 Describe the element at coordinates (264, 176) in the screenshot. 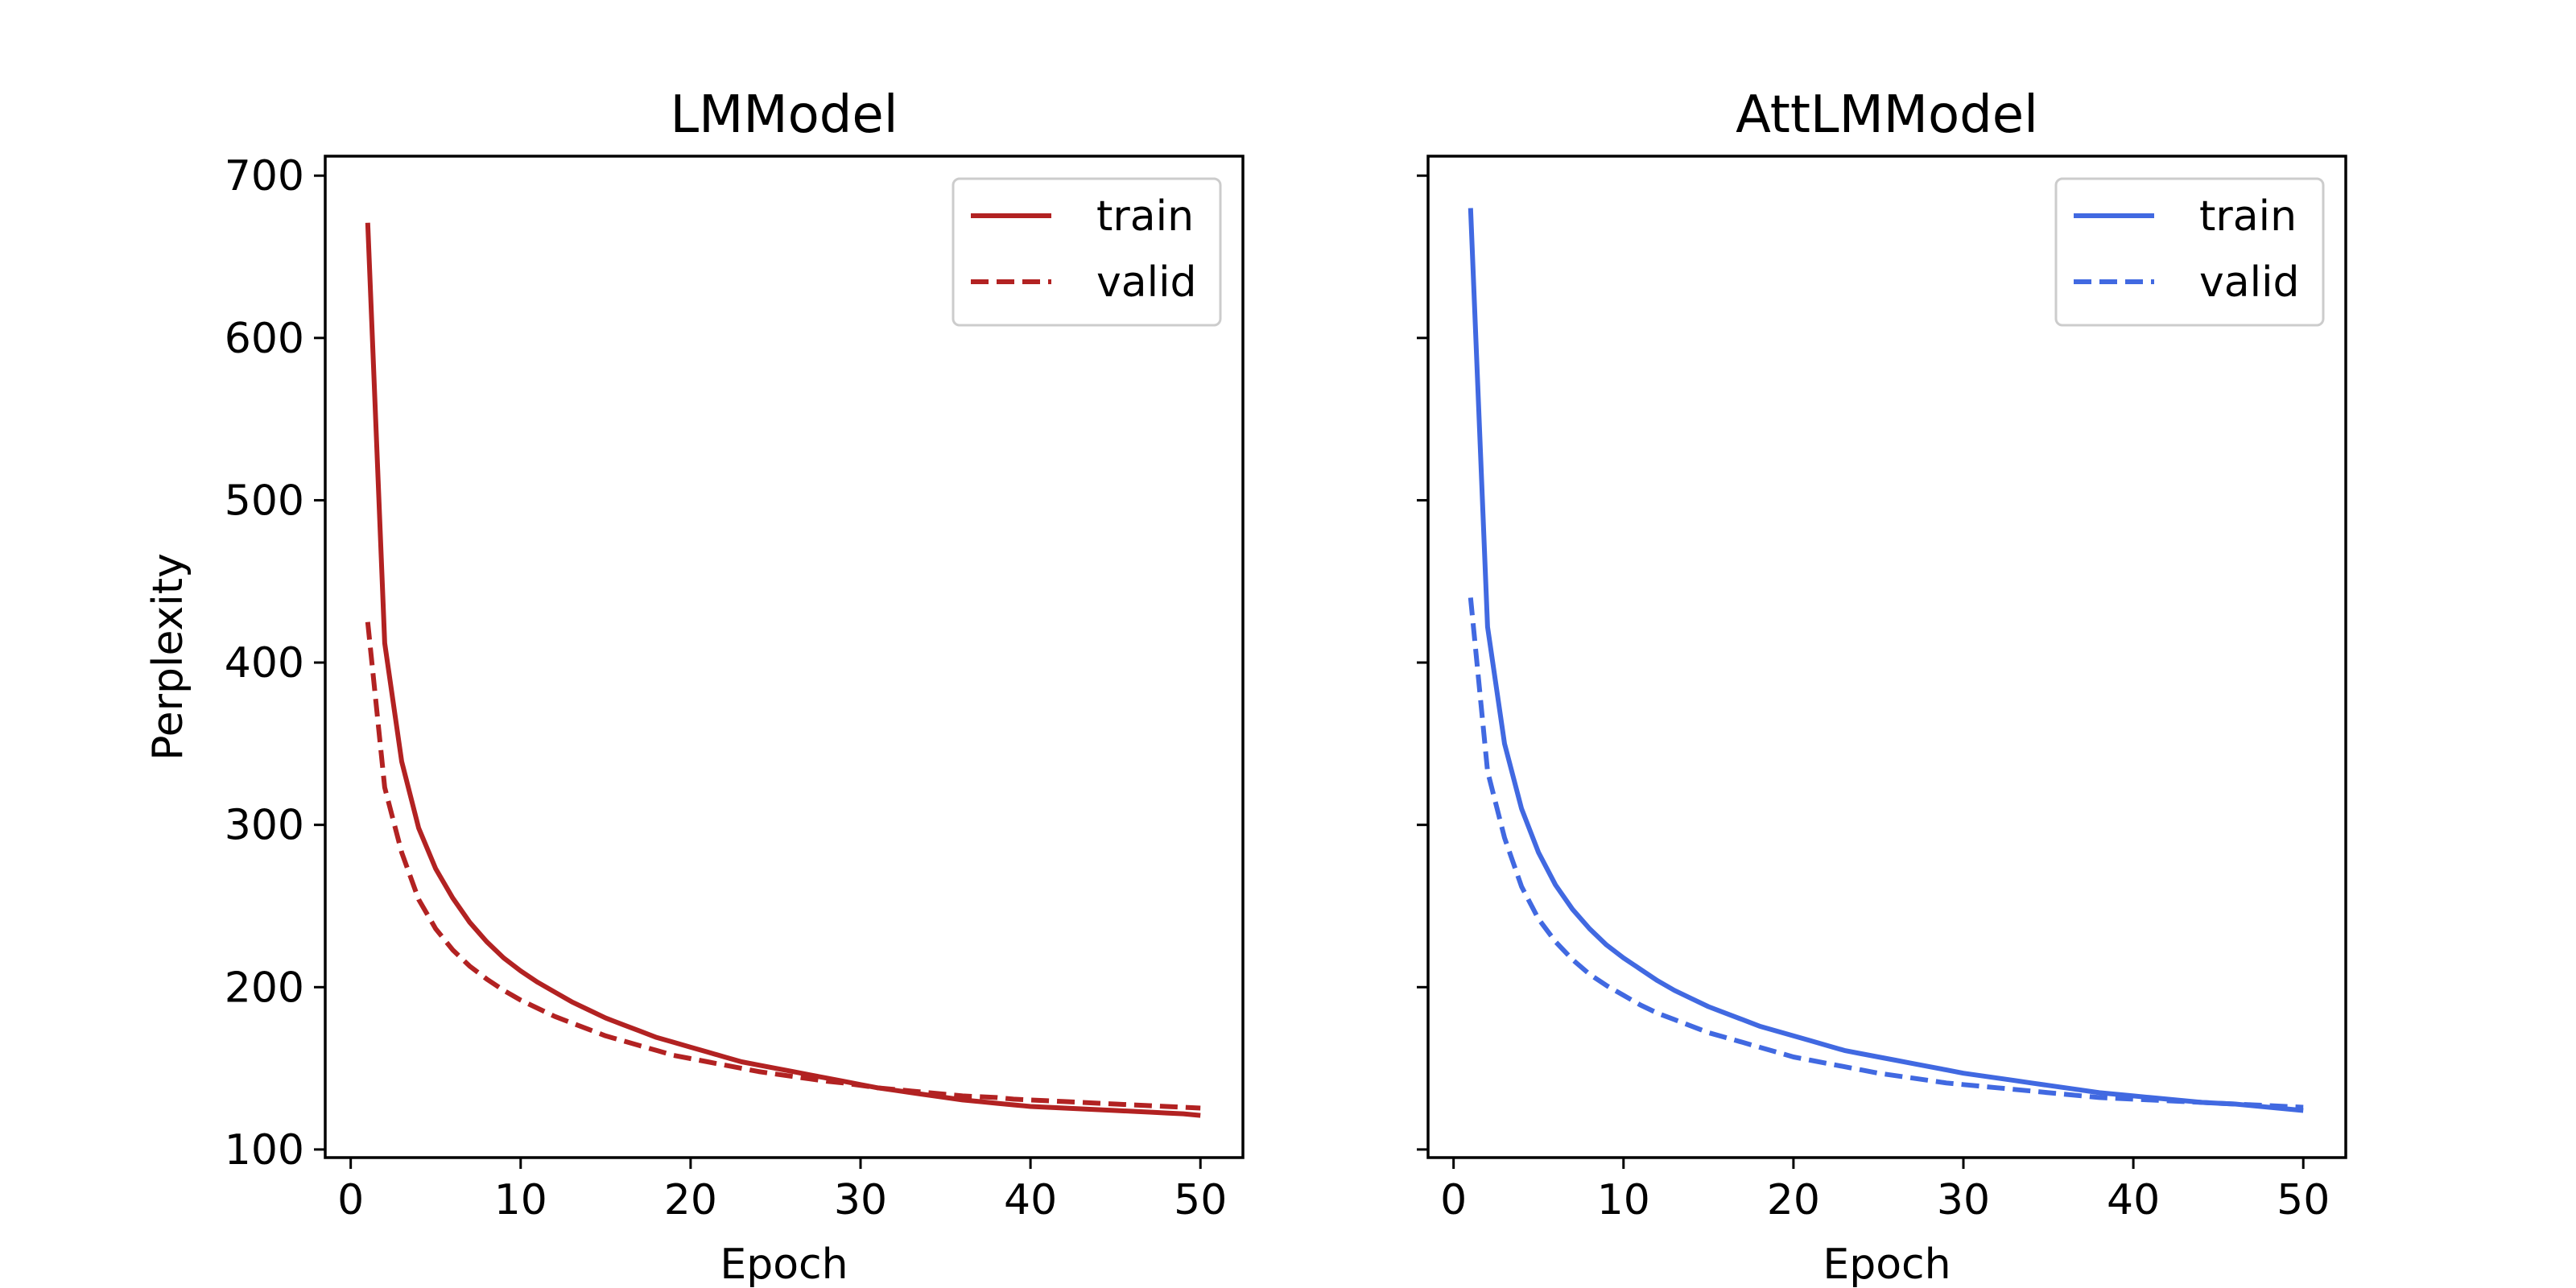

I see `y-tick-label: 700` at that location.